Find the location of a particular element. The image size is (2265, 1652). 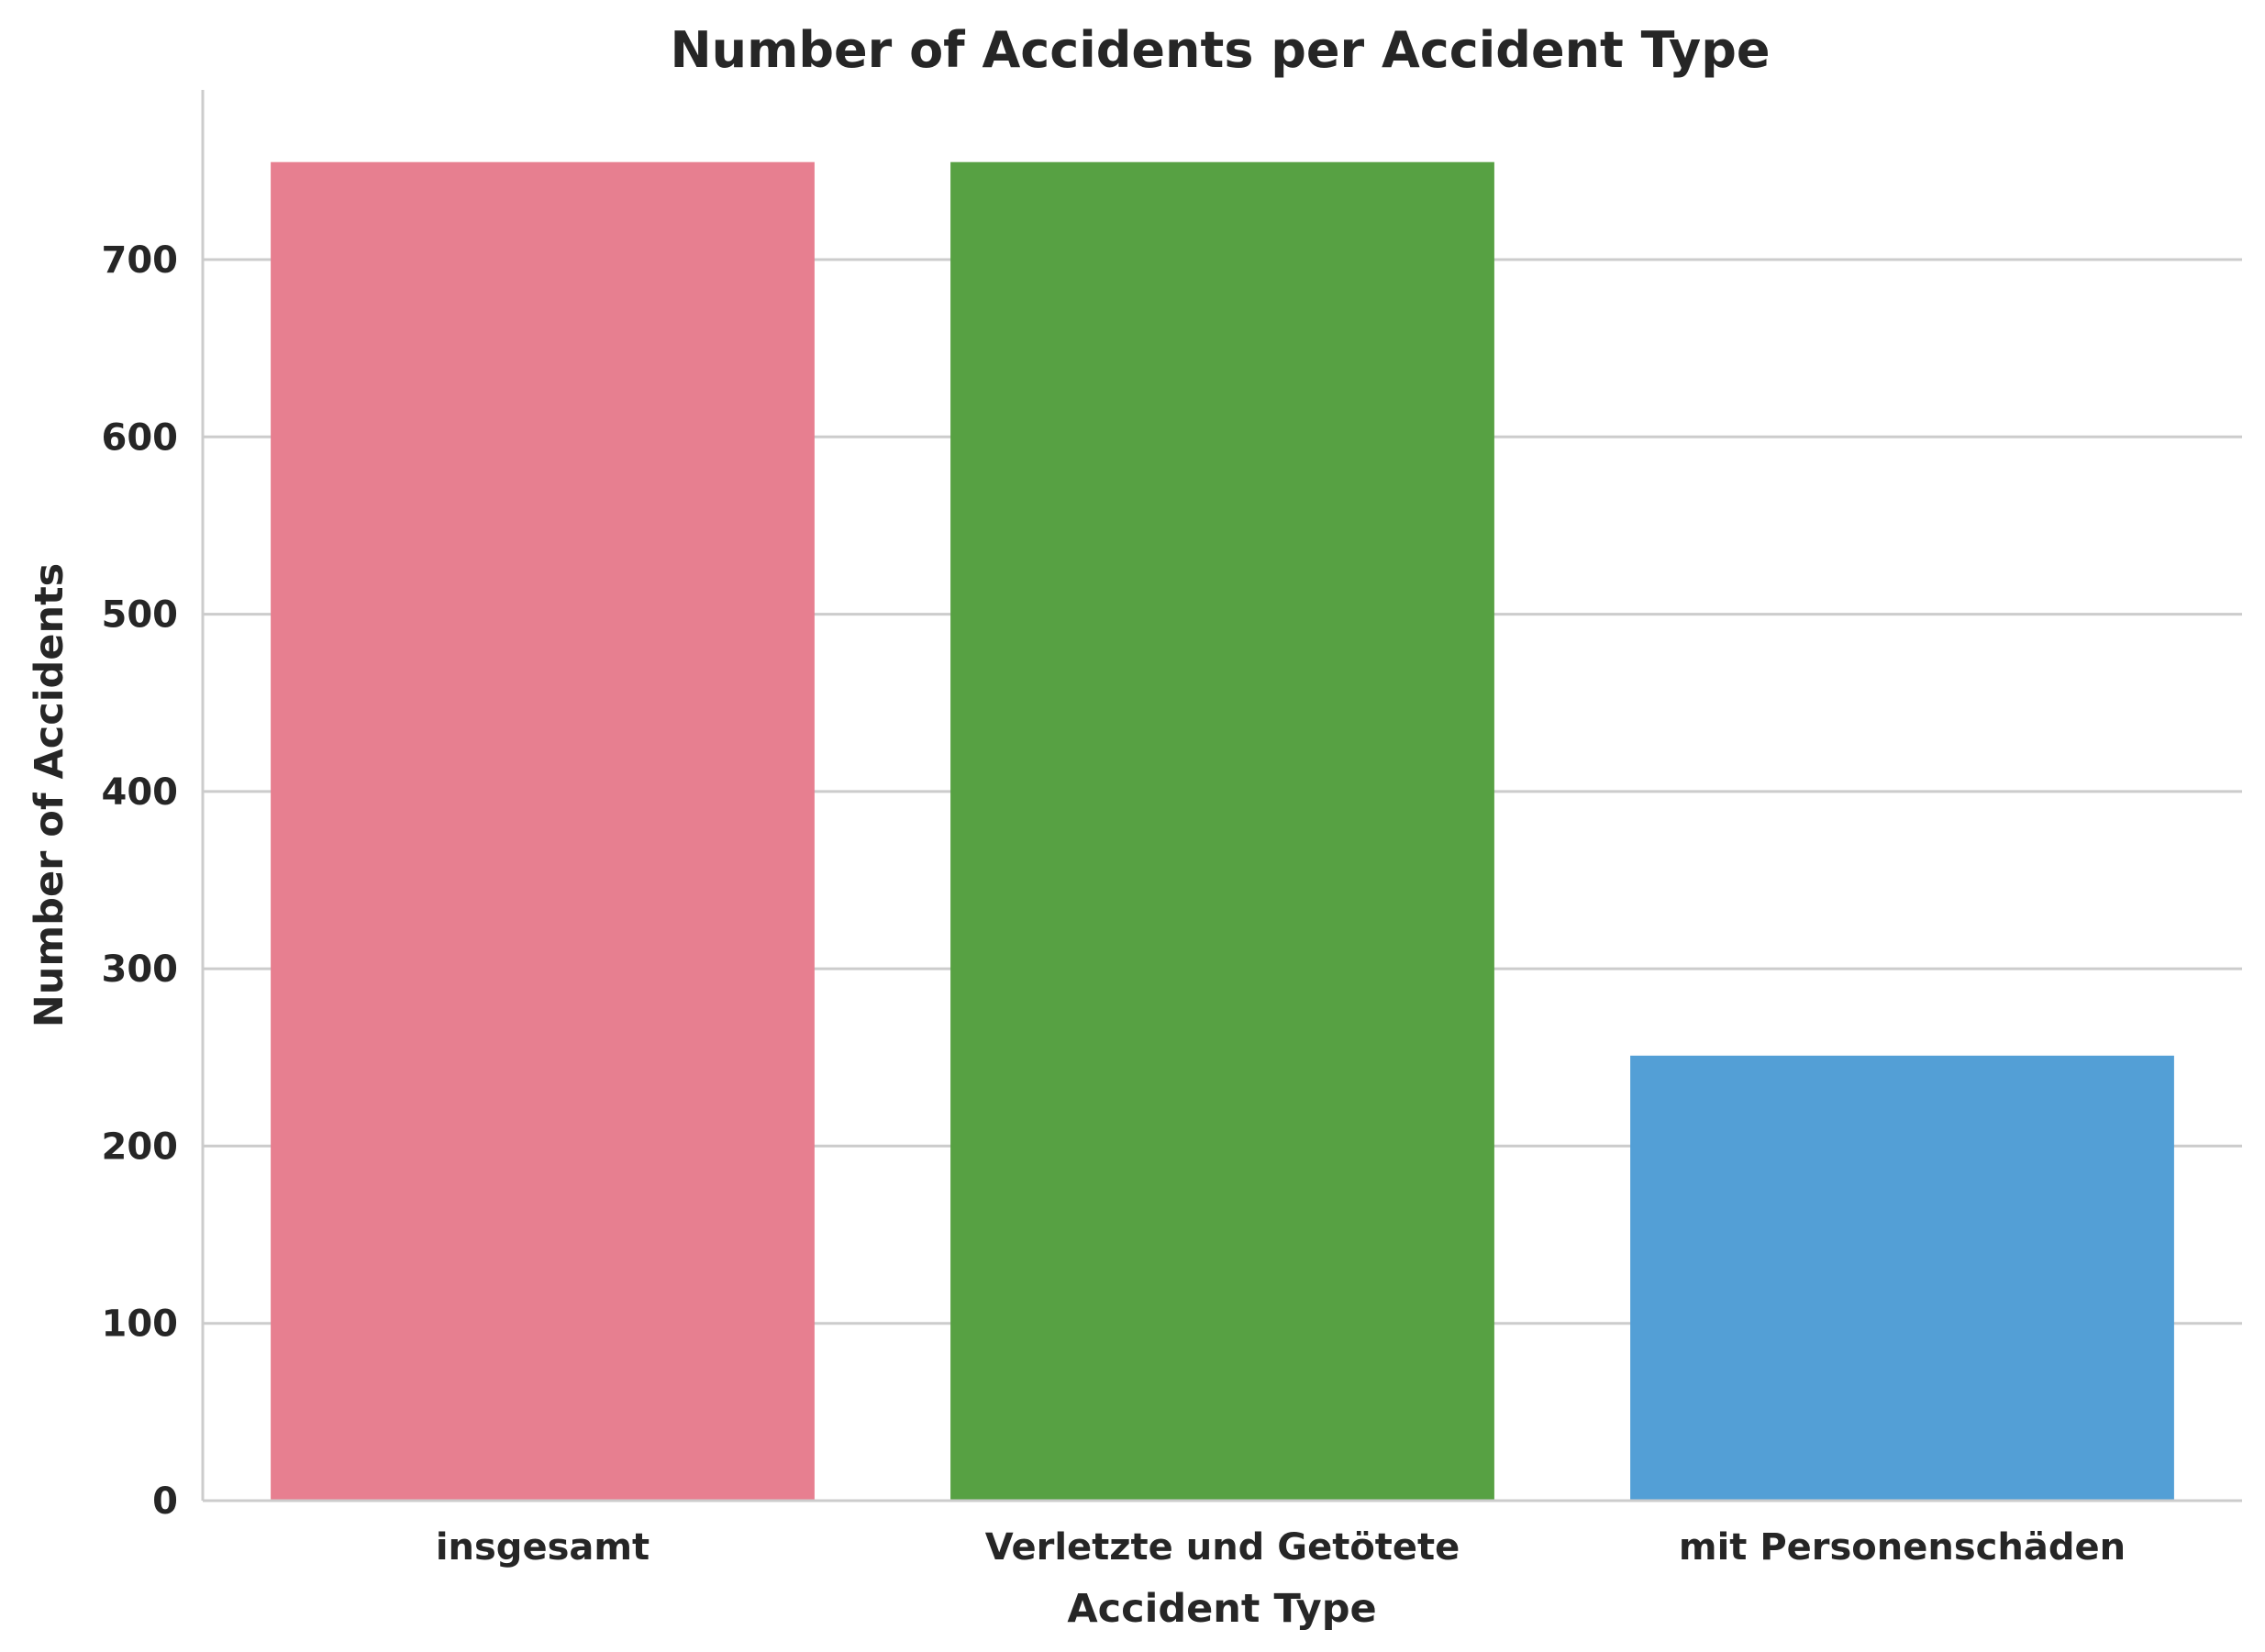

y-tick-label: 700 is located at coordinates (140, 261).